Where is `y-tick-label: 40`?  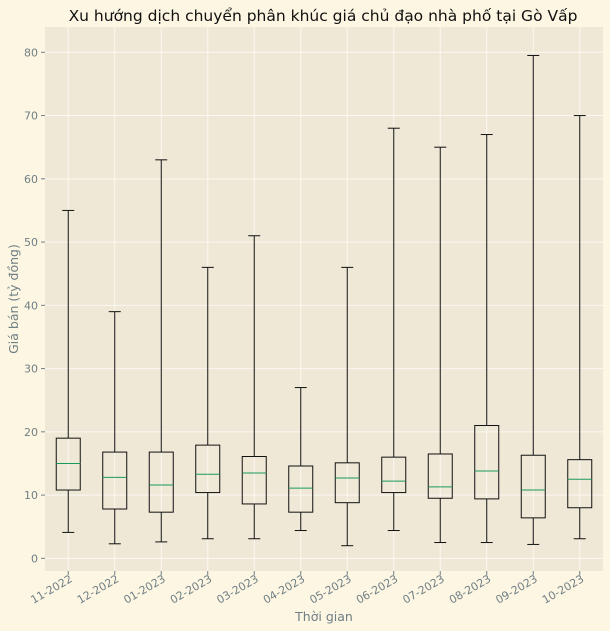
y-tick-label: 40 is located at coordinates (31, 305).